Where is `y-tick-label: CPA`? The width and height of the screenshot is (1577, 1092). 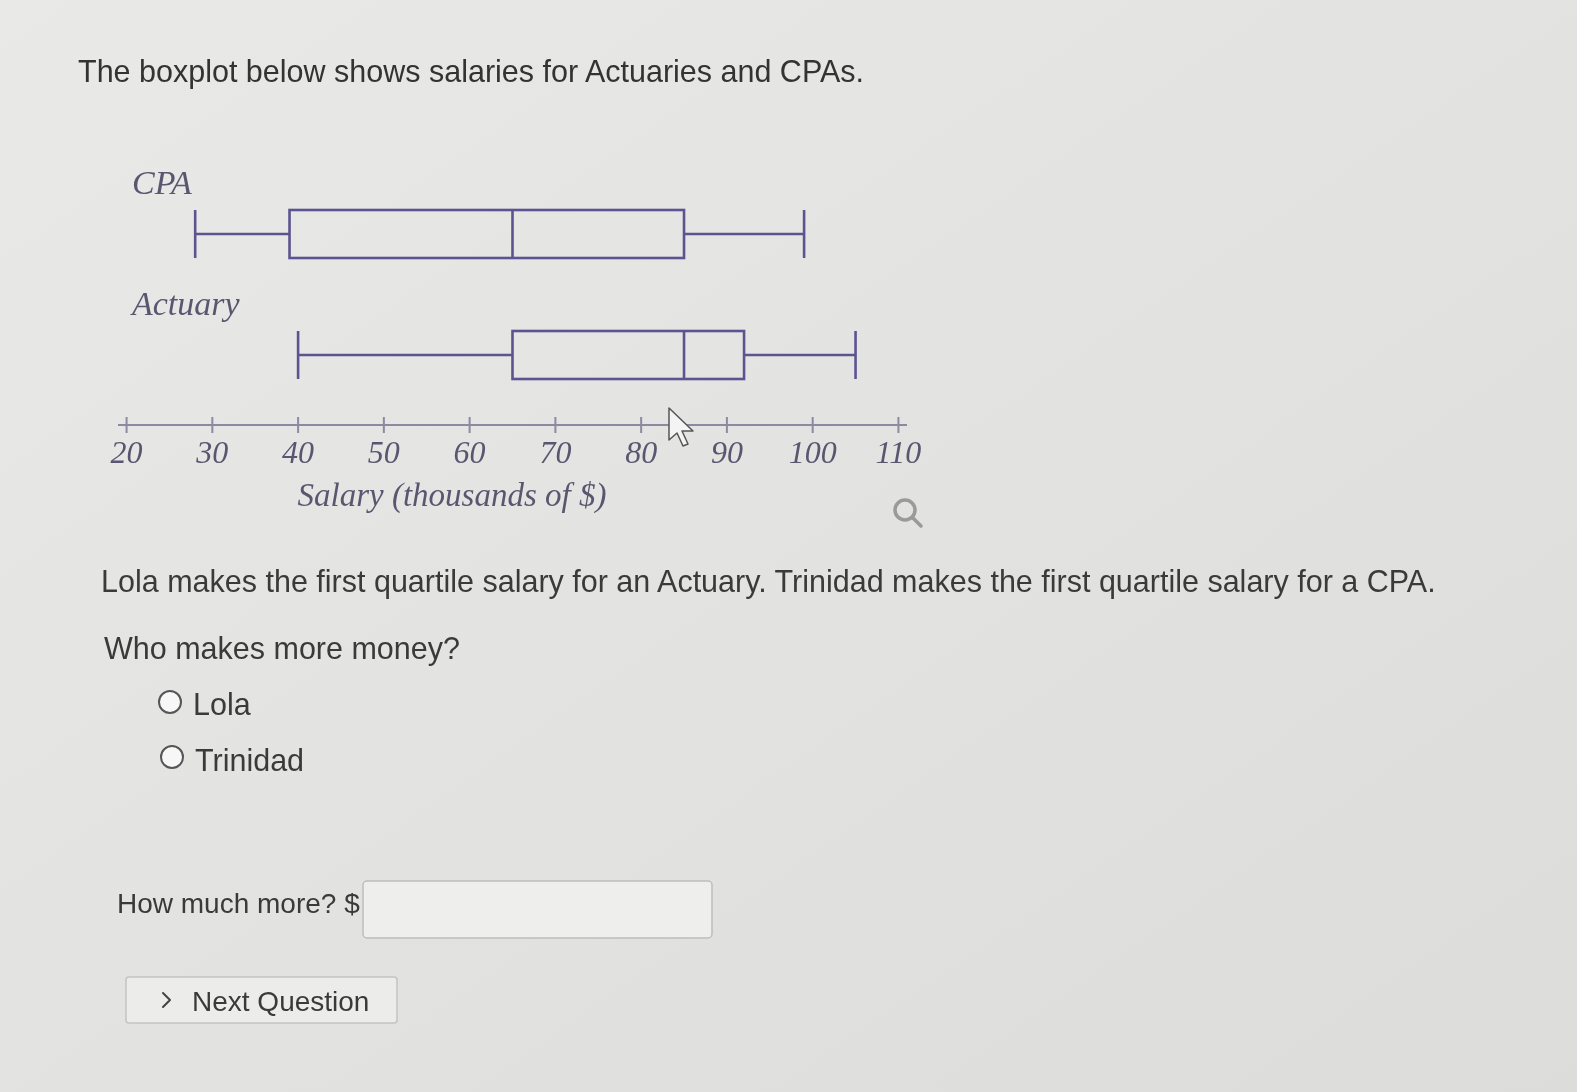
y-tick-label: CPA is located at coordinates (162, 182).